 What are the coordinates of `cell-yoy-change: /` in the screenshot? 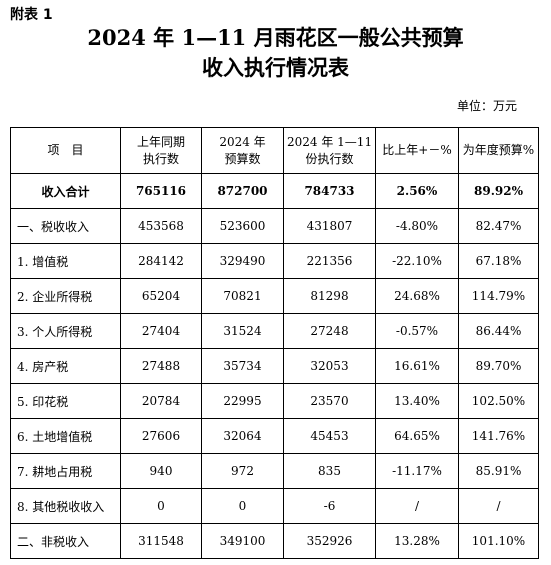 It's located at (417, 506).